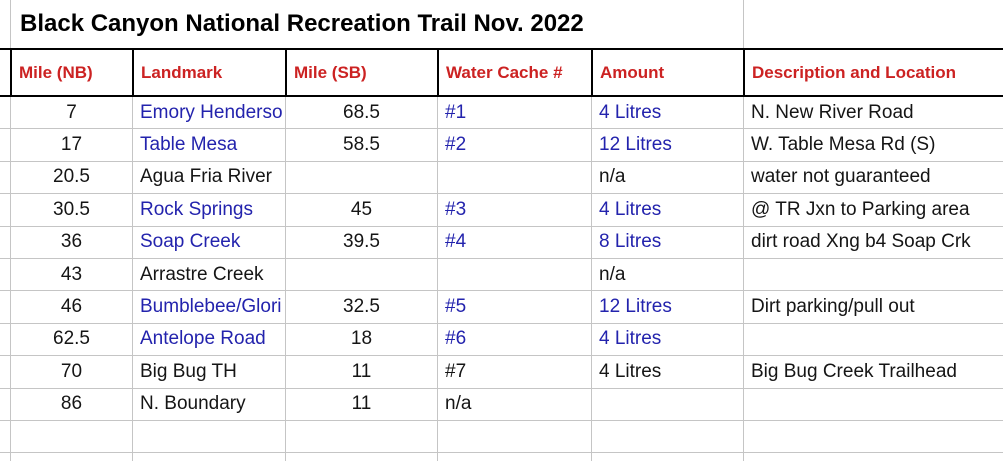 This screenshot has width=1003, height=461. I want to click on cell-water-cache: #1, so click(514, 113).